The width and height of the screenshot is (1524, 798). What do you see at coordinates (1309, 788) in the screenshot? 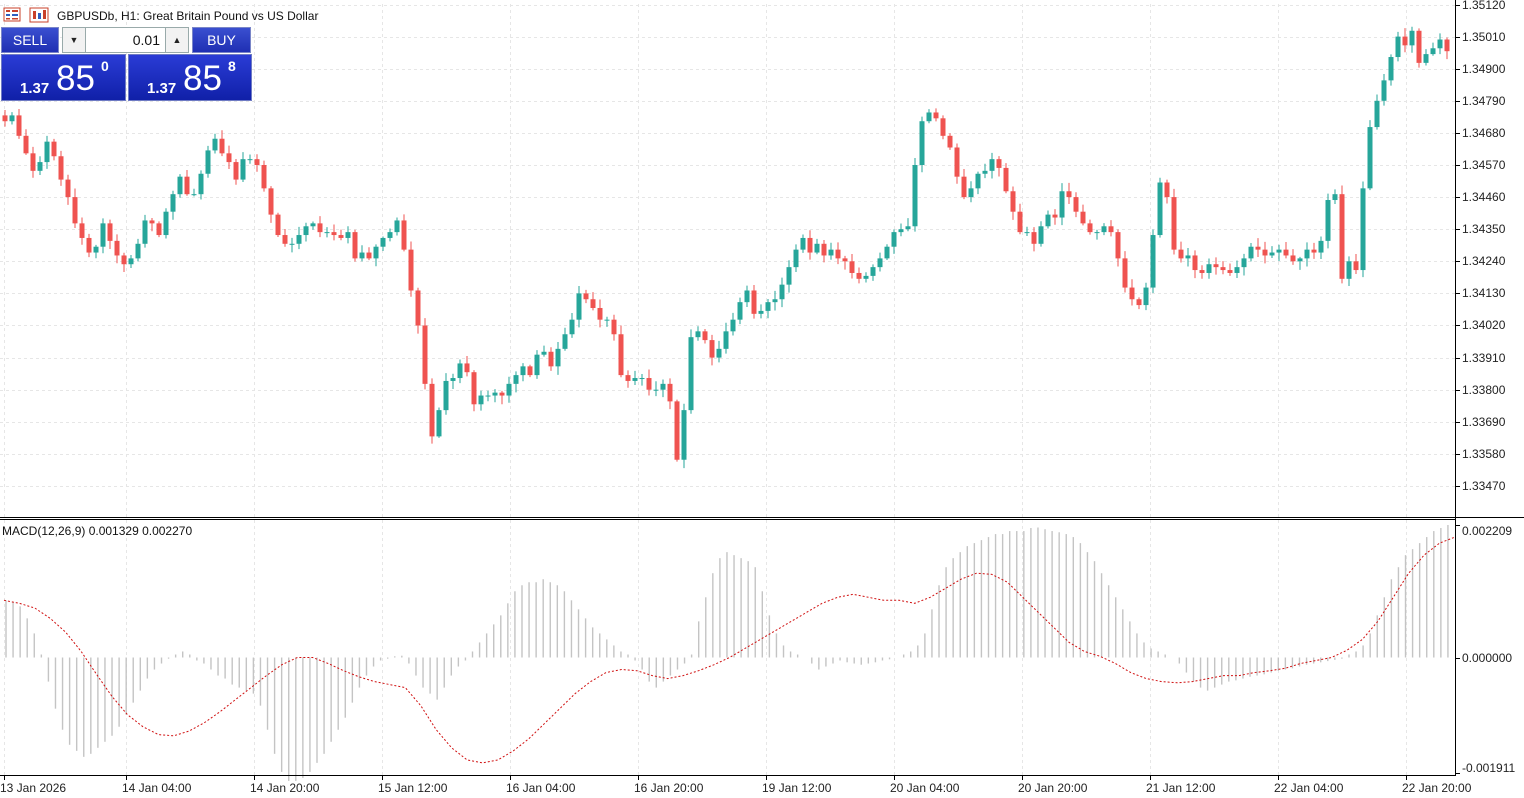
I see `time-tick-label: 22 Jan 04:00` at bounding box center [1309, 788].